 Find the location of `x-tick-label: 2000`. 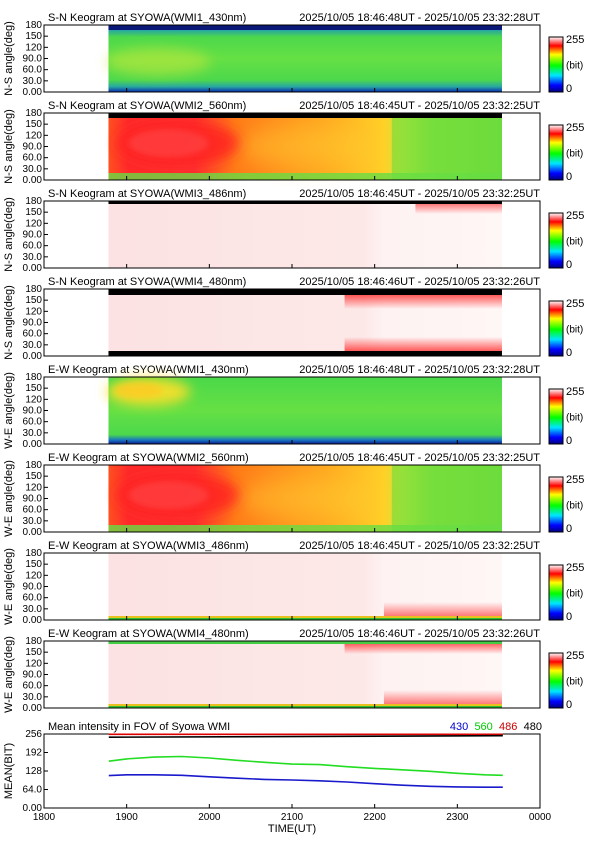

x-tick-label: 2000 is located at coordinates (209, 817).